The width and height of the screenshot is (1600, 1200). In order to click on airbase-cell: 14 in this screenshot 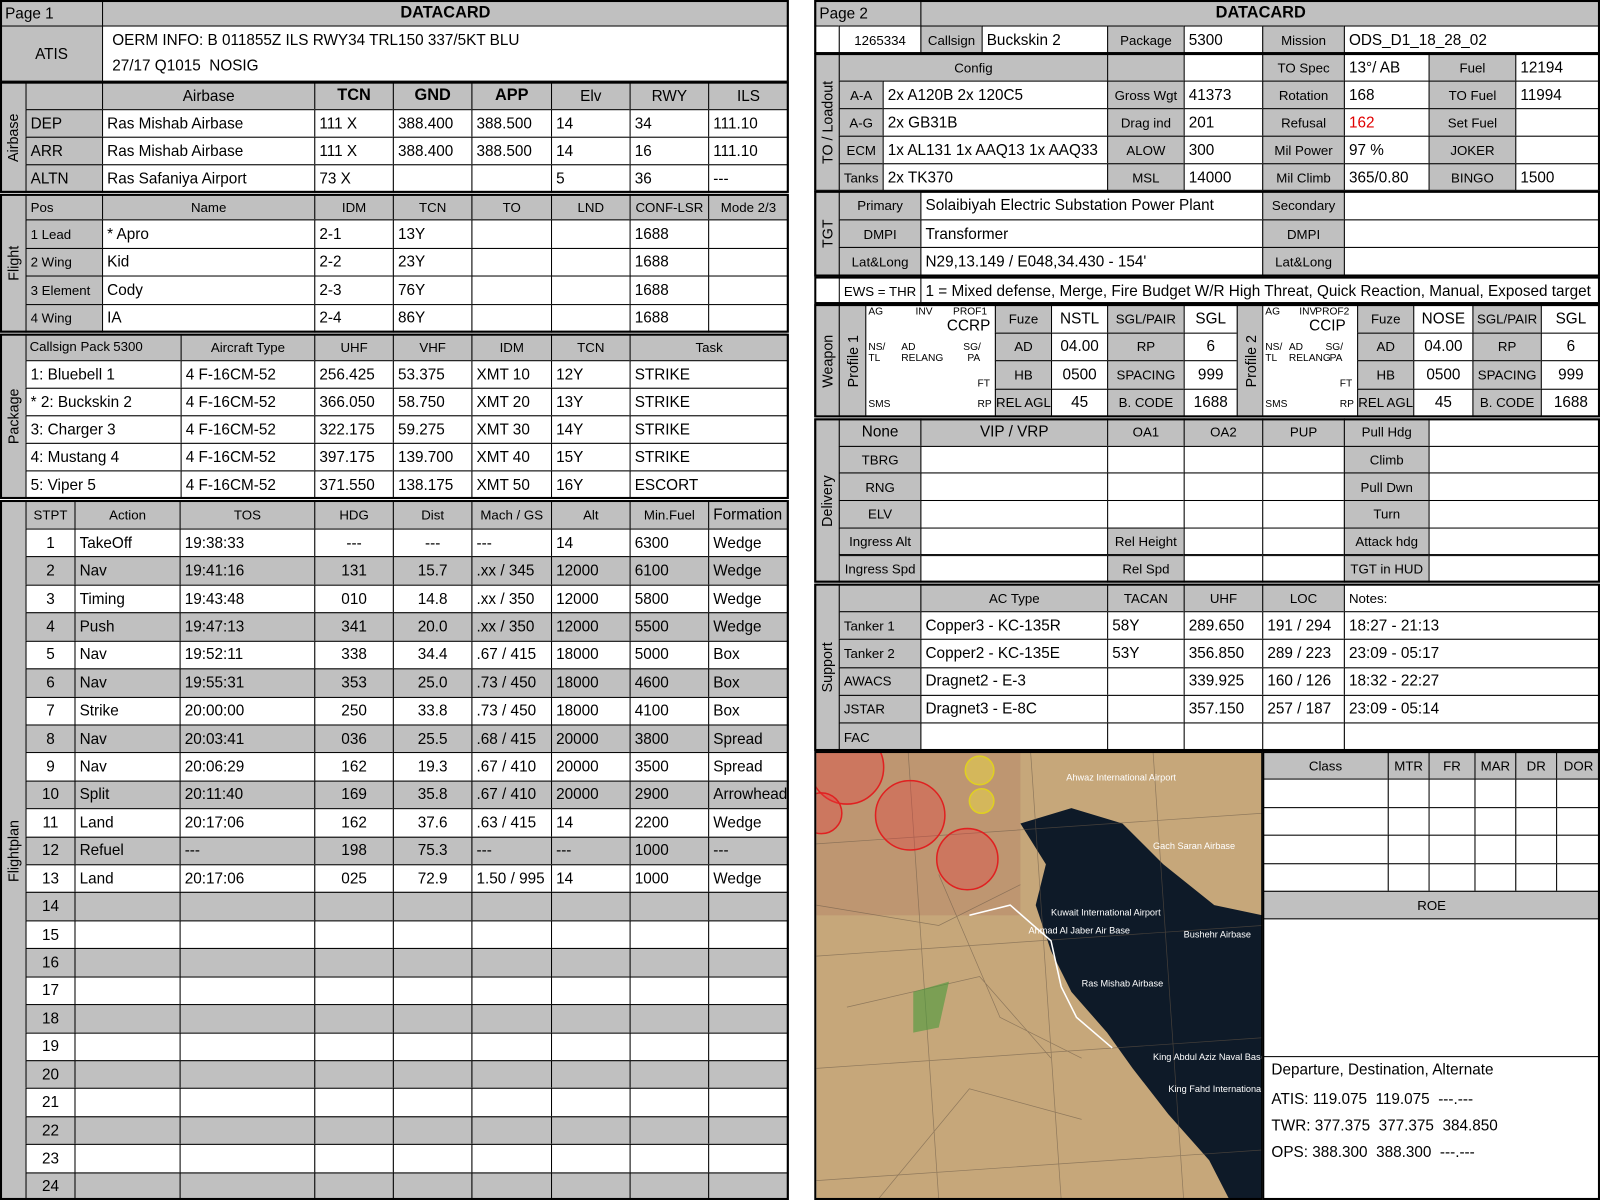, I will do `click(591, 123)`.